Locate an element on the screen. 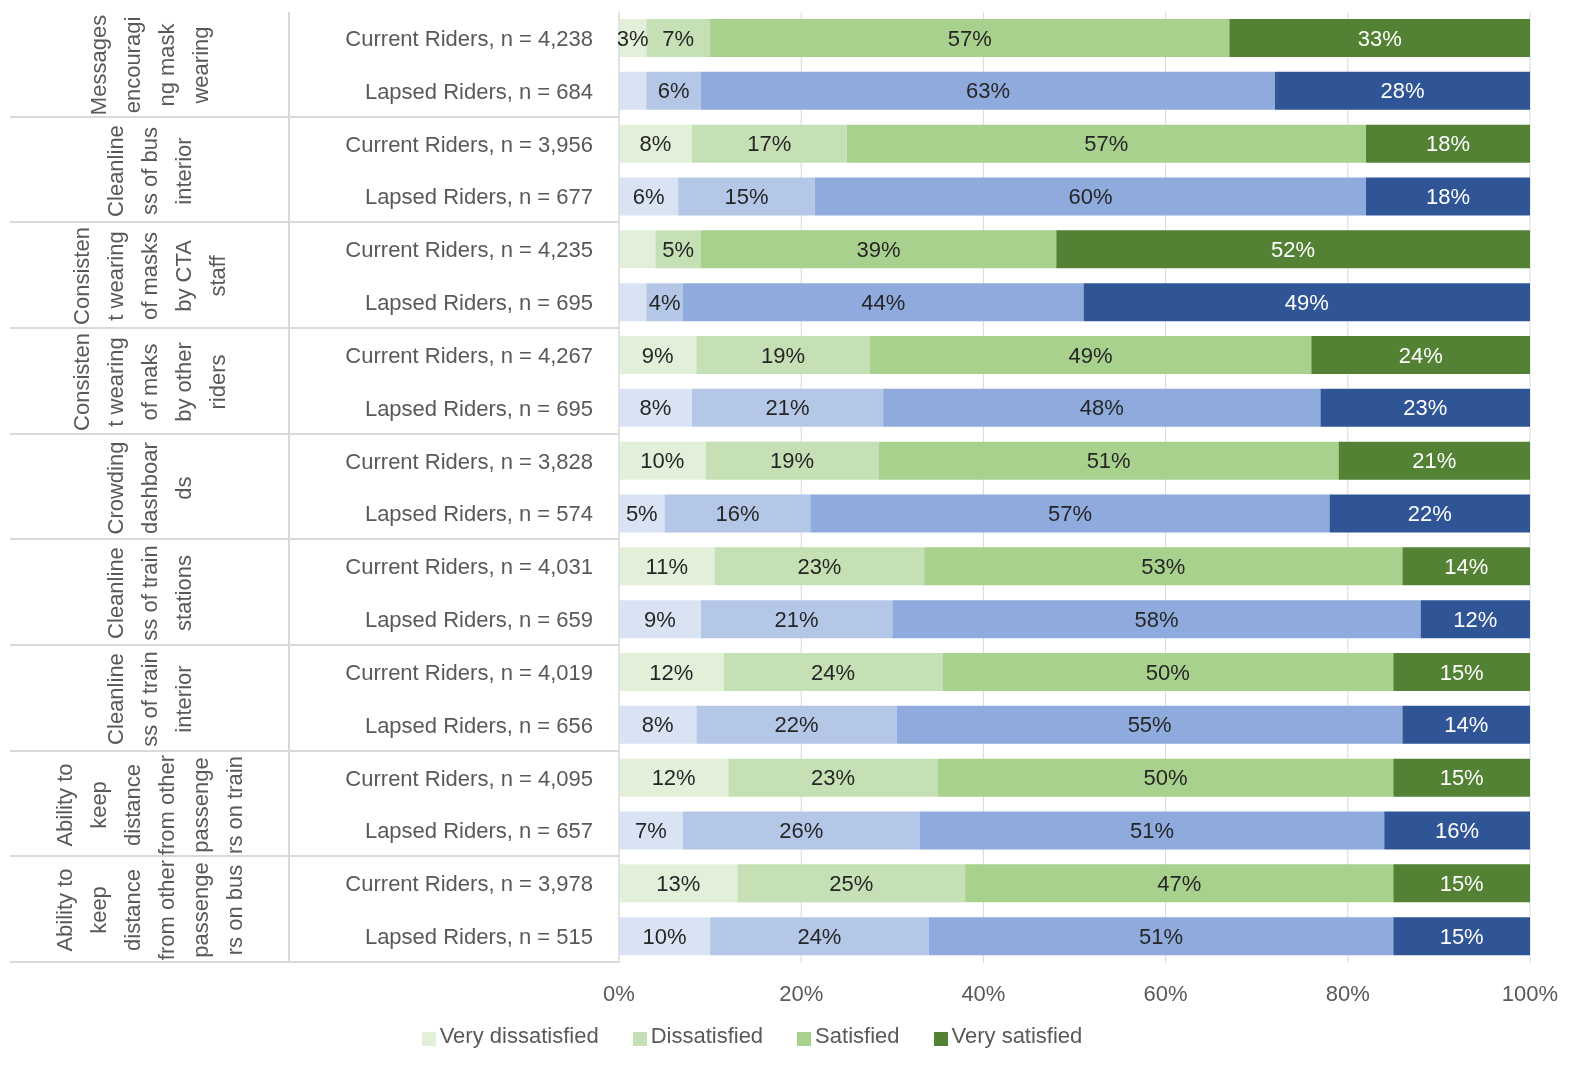 The height and width of the screenshot is (1081, 1576). data-label: 55% is located at coordinates (1149, 725).